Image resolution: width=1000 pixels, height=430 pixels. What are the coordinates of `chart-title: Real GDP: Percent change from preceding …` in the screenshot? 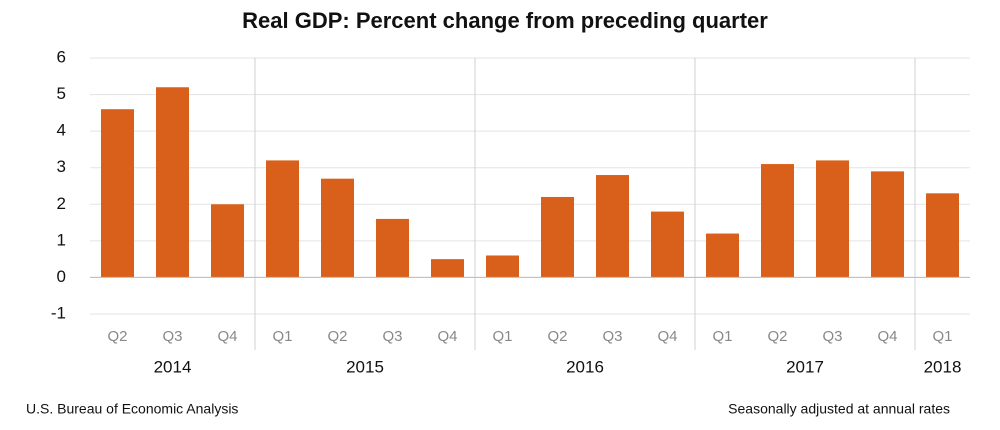 It's located at (505, 20).